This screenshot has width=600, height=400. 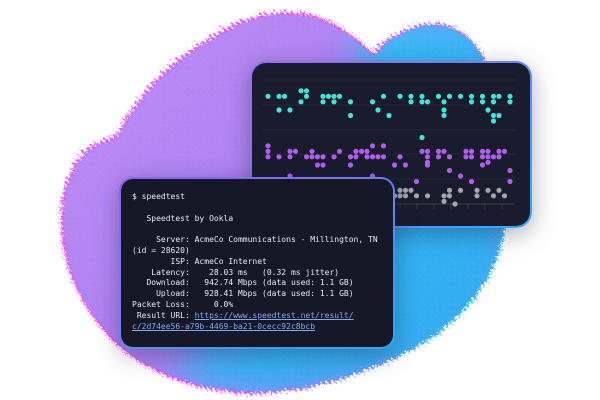 I want to click on teal-dot-band, so click(x=389, y=114).